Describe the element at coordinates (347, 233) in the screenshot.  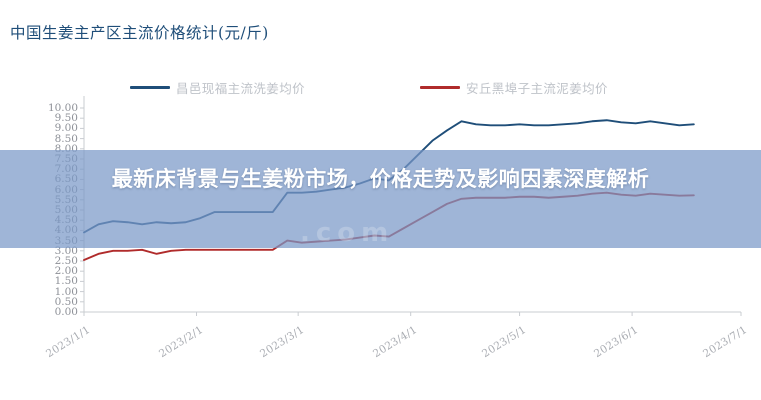
I see `site-watermark: .com` at that location.